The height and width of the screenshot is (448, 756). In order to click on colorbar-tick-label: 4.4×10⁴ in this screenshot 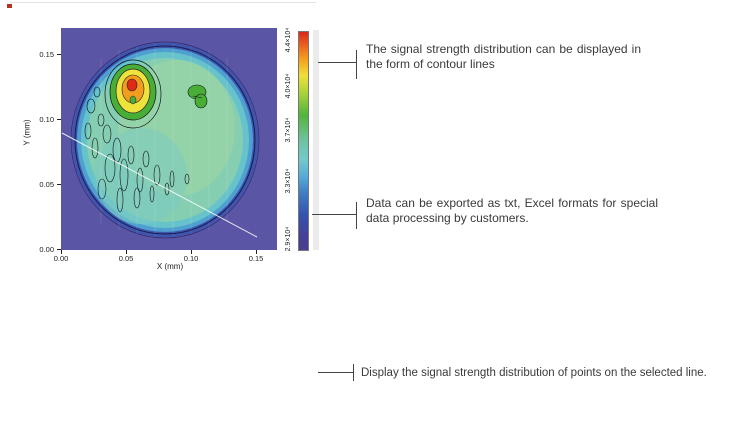, I will do `click(288, 40)`.